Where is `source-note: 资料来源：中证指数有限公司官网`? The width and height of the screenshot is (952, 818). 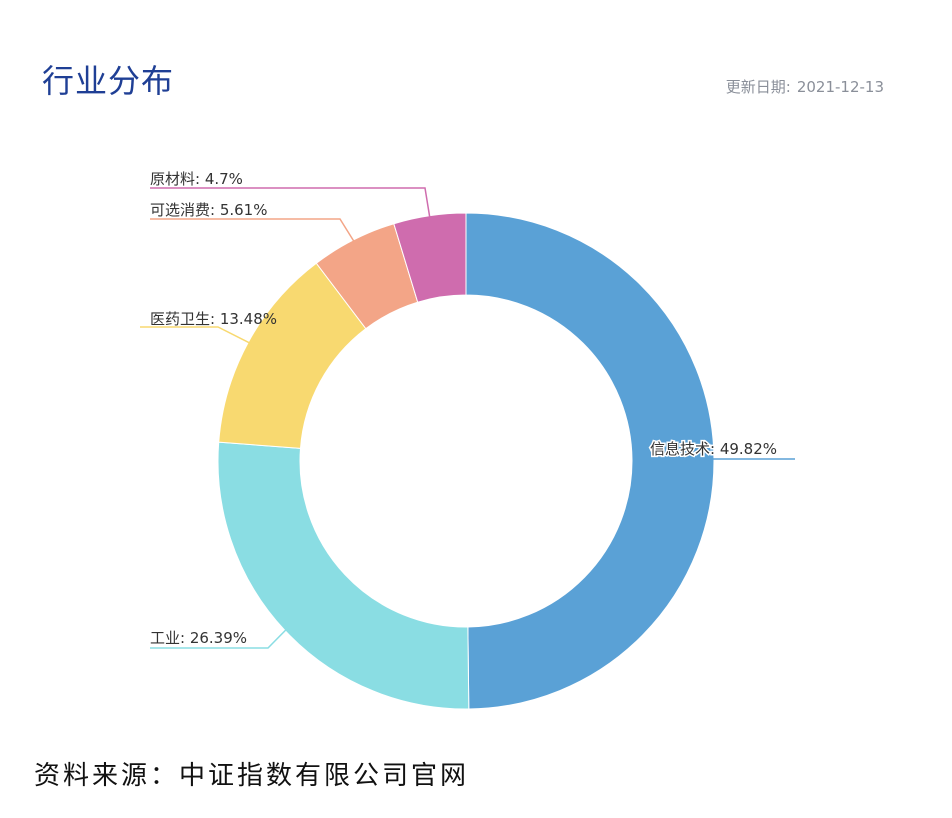 source-note: 资料来源：中证指数有限公司官网 is located at coordinates (252, 776).